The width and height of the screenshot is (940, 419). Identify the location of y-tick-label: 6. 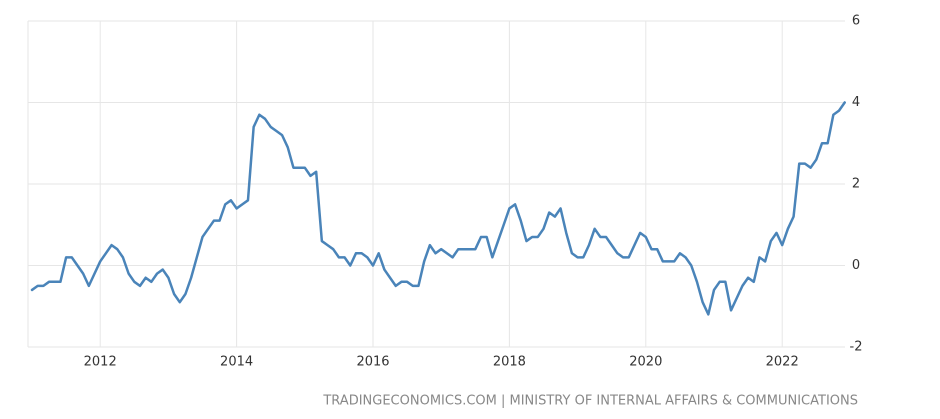
(856, 21).